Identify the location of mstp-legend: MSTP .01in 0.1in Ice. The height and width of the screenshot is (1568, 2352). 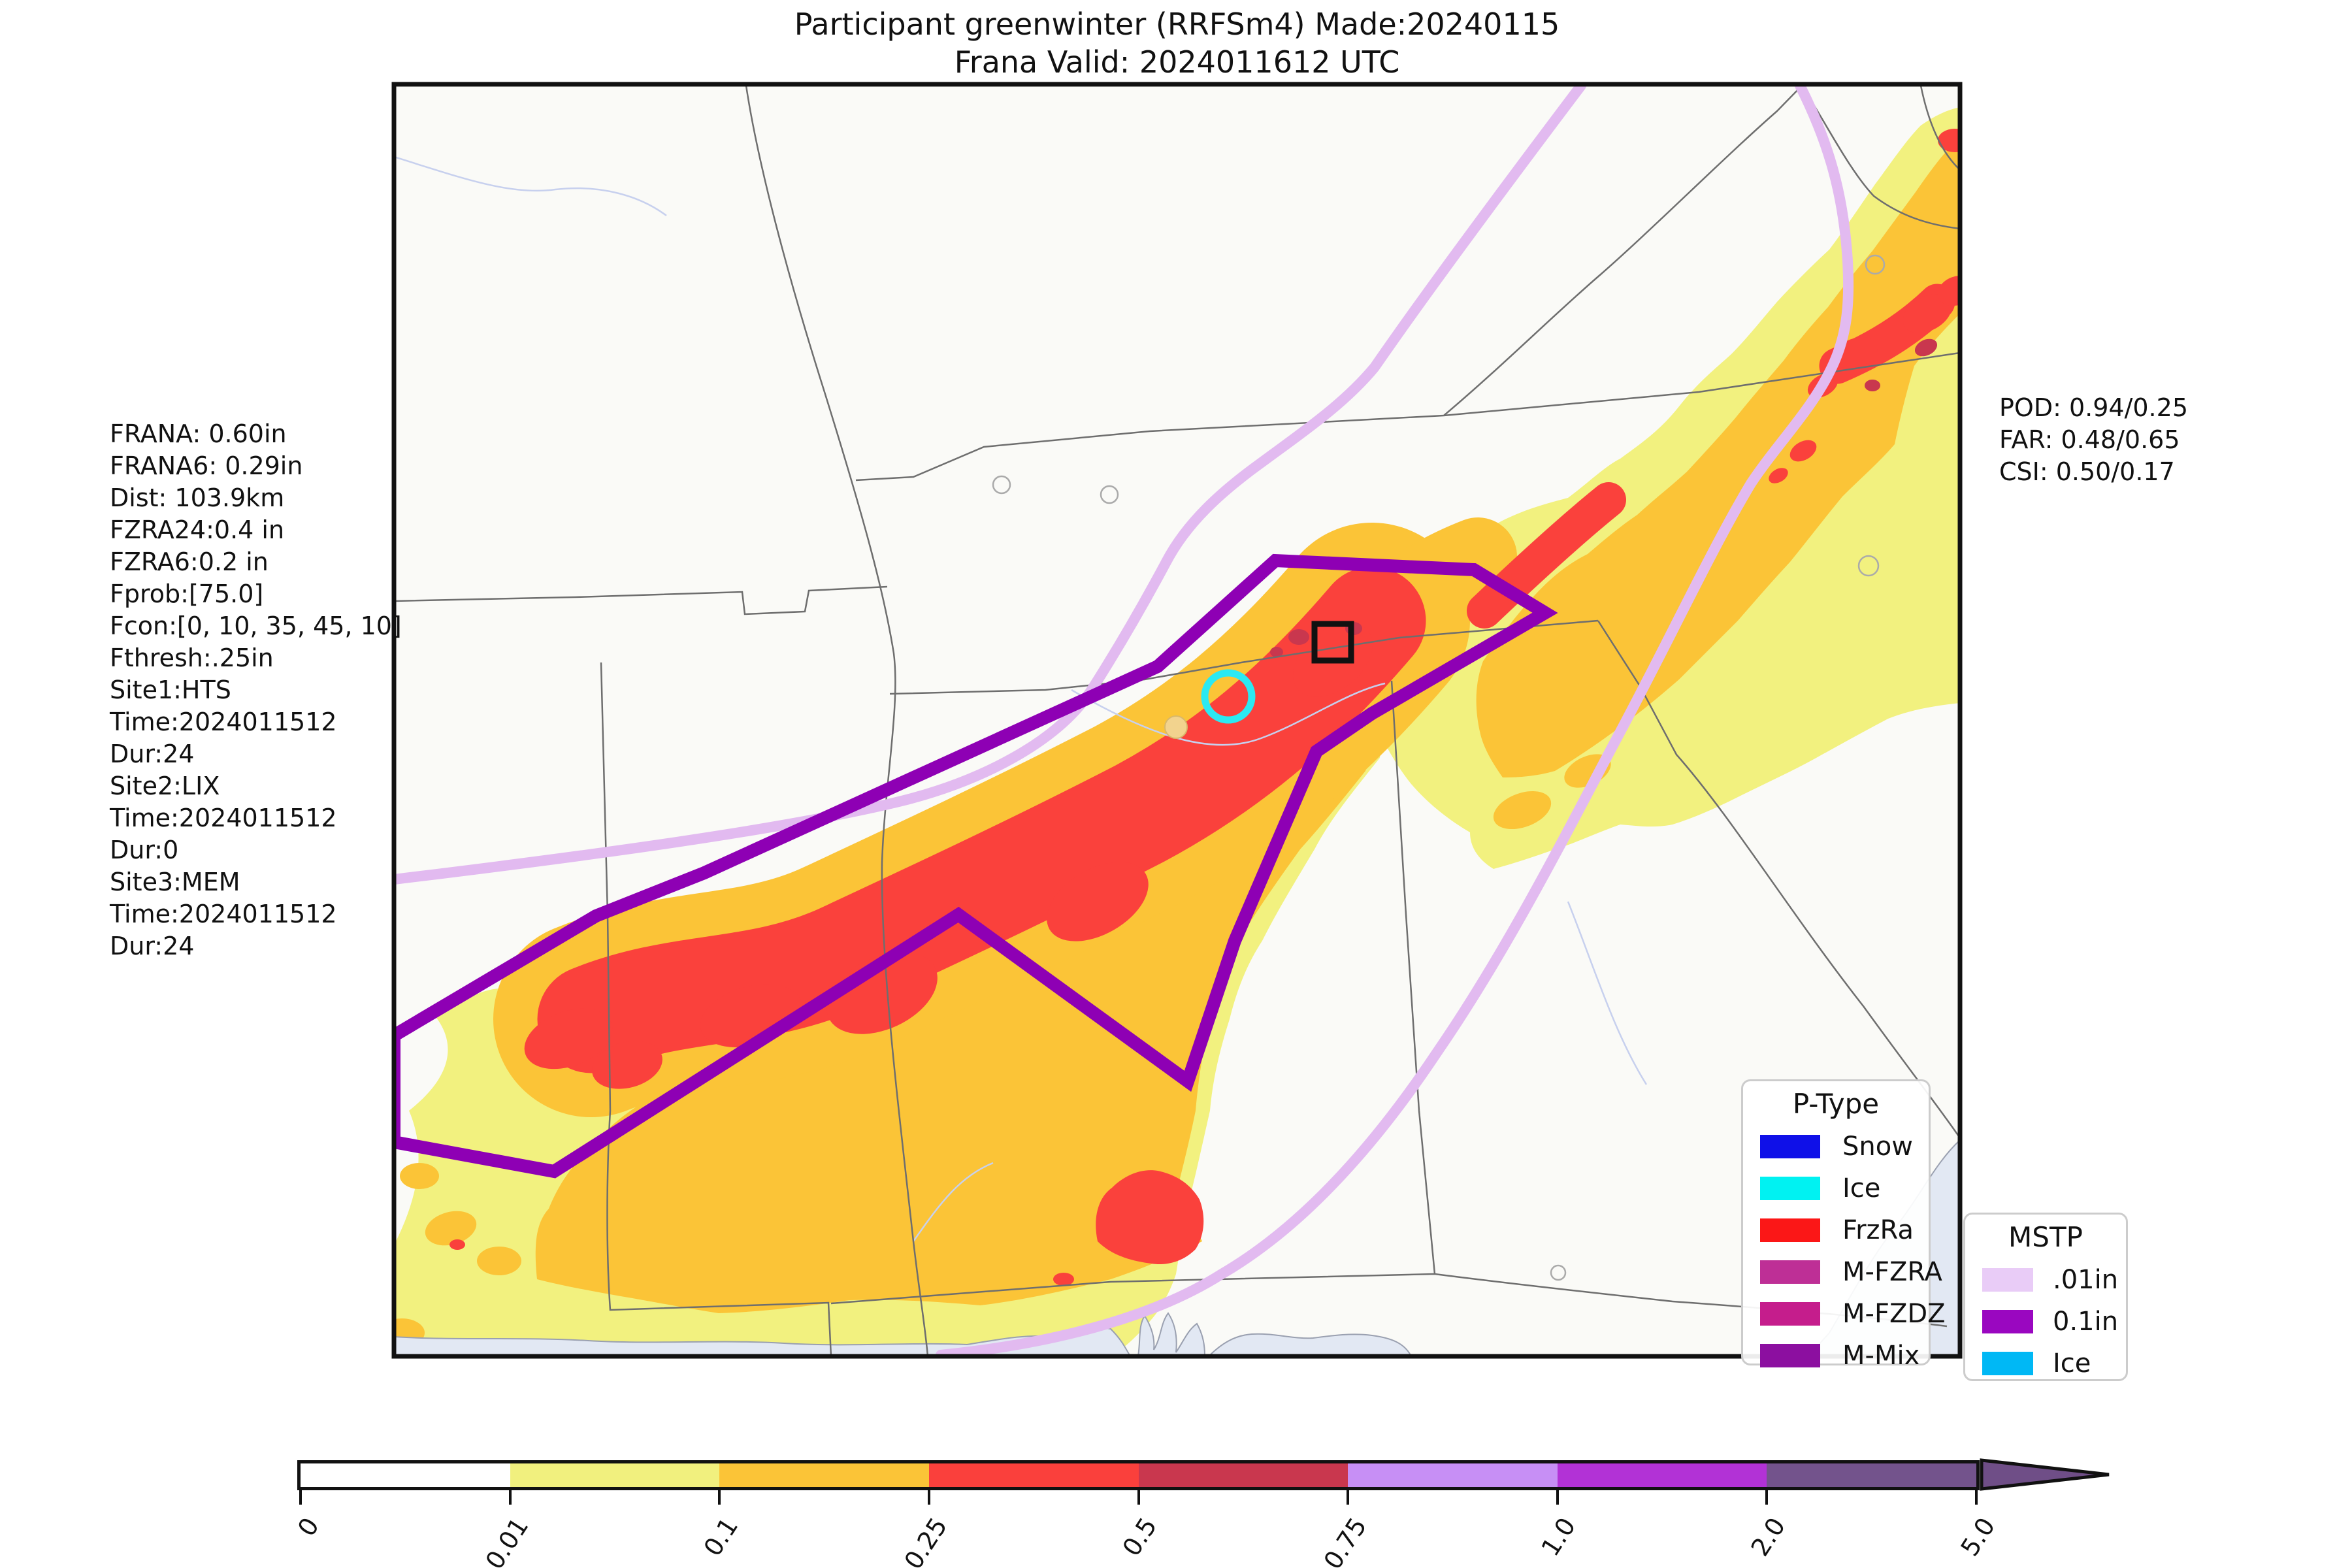
(2045, 1297).